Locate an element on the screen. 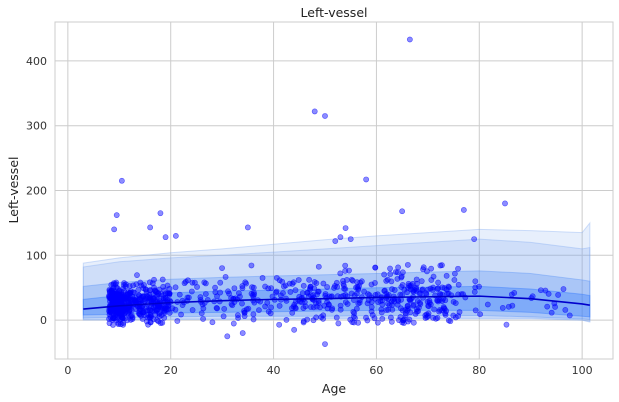 This screenshot has height=402, width=619. x-tick-labels: 0 20 40 60 80 100 is located at coordinates (328, 370).